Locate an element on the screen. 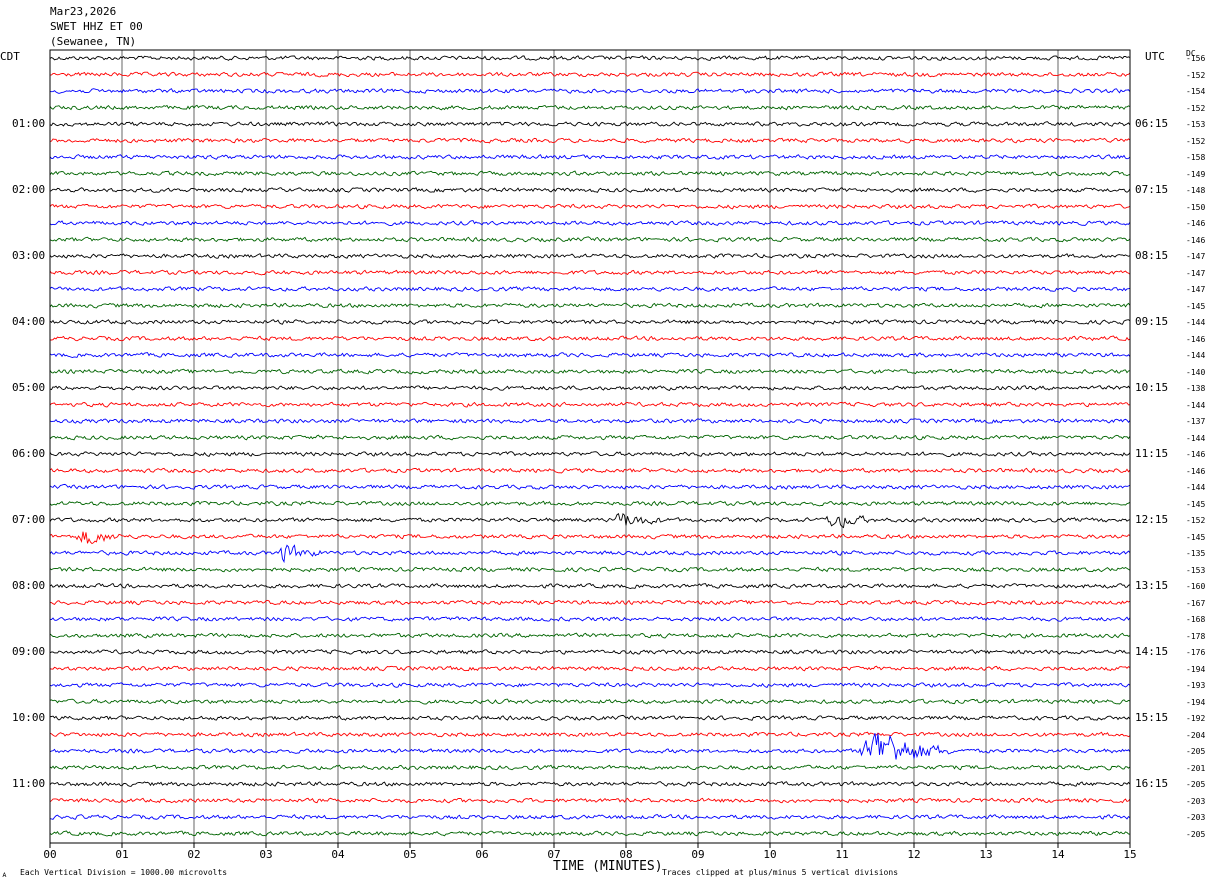  dc-offset-label: -154 is located at coordinates (1196, 91).